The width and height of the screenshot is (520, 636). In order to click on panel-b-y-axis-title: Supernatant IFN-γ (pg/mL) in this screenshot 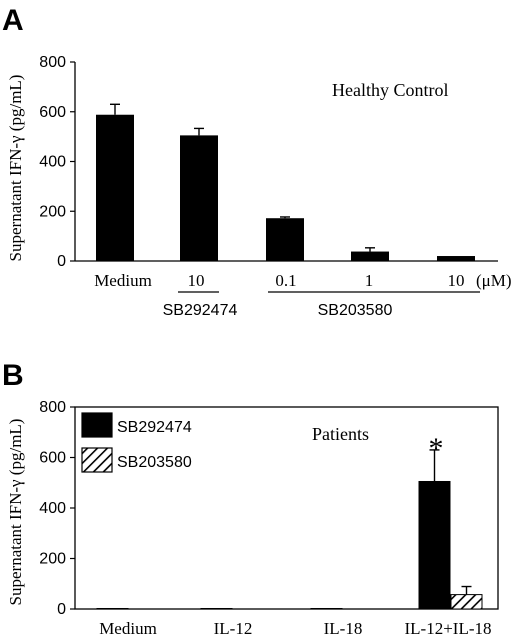, I will do `click(15, 512)`.